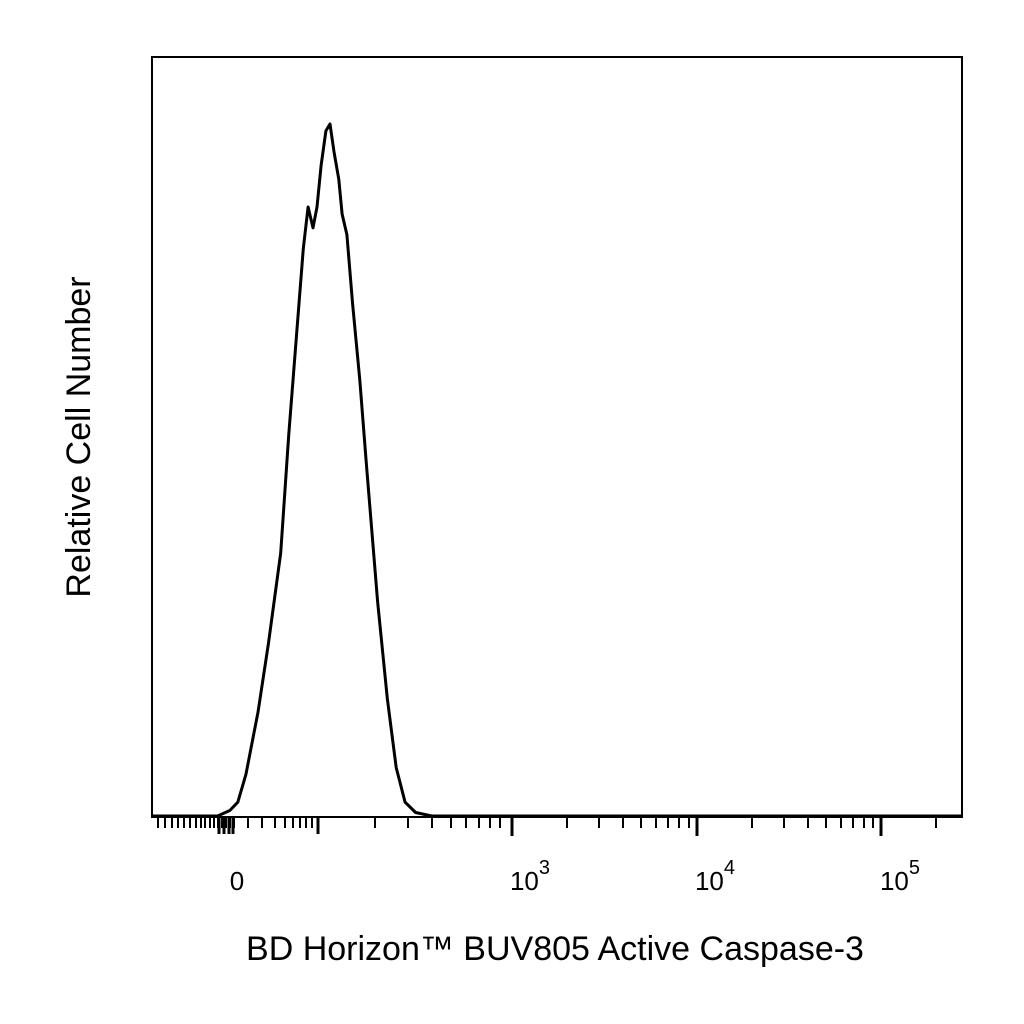 Image resolution: width=1024 pixels, height=1024 pixels. What do you see at coordinates (547, 827) in the screenshot?
I see `x-axis-ticks` at bounding box center [547, 827].